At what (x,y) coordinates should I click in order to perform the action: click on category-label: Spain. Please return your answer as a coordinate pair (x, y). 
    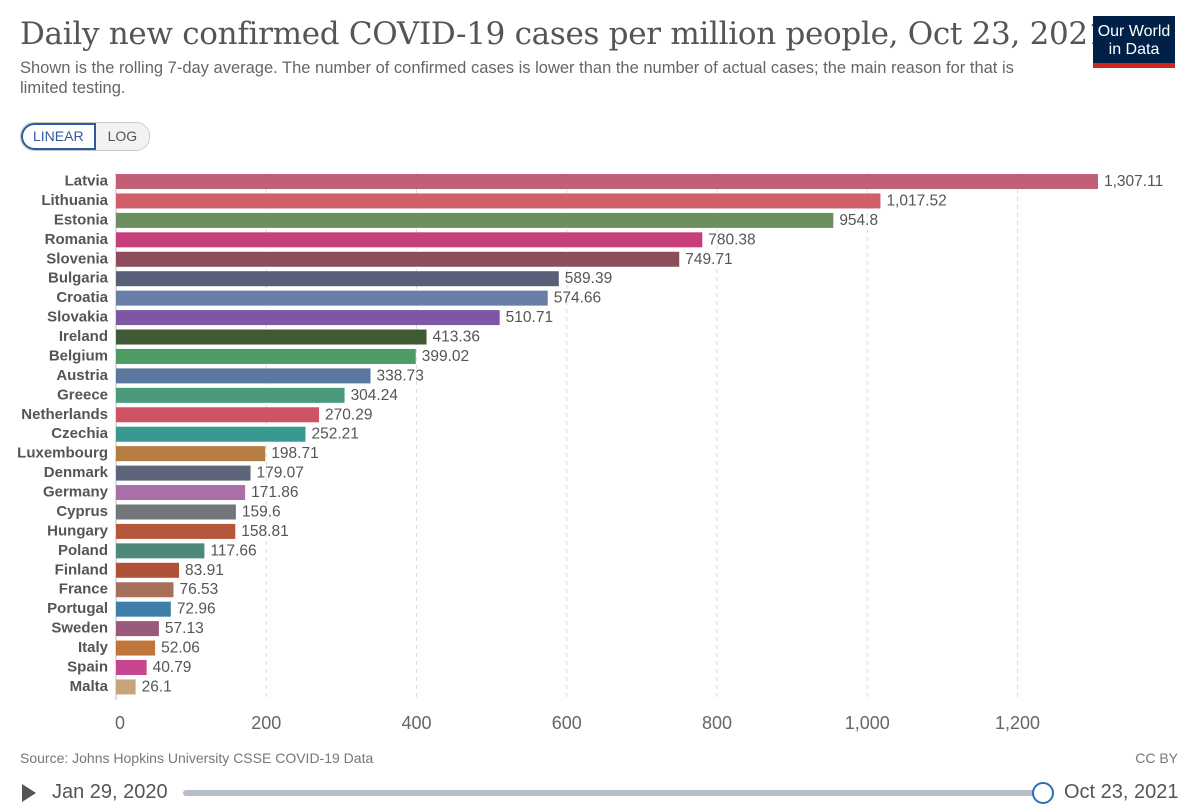
    Looking at the image, I should click on (87, 667).